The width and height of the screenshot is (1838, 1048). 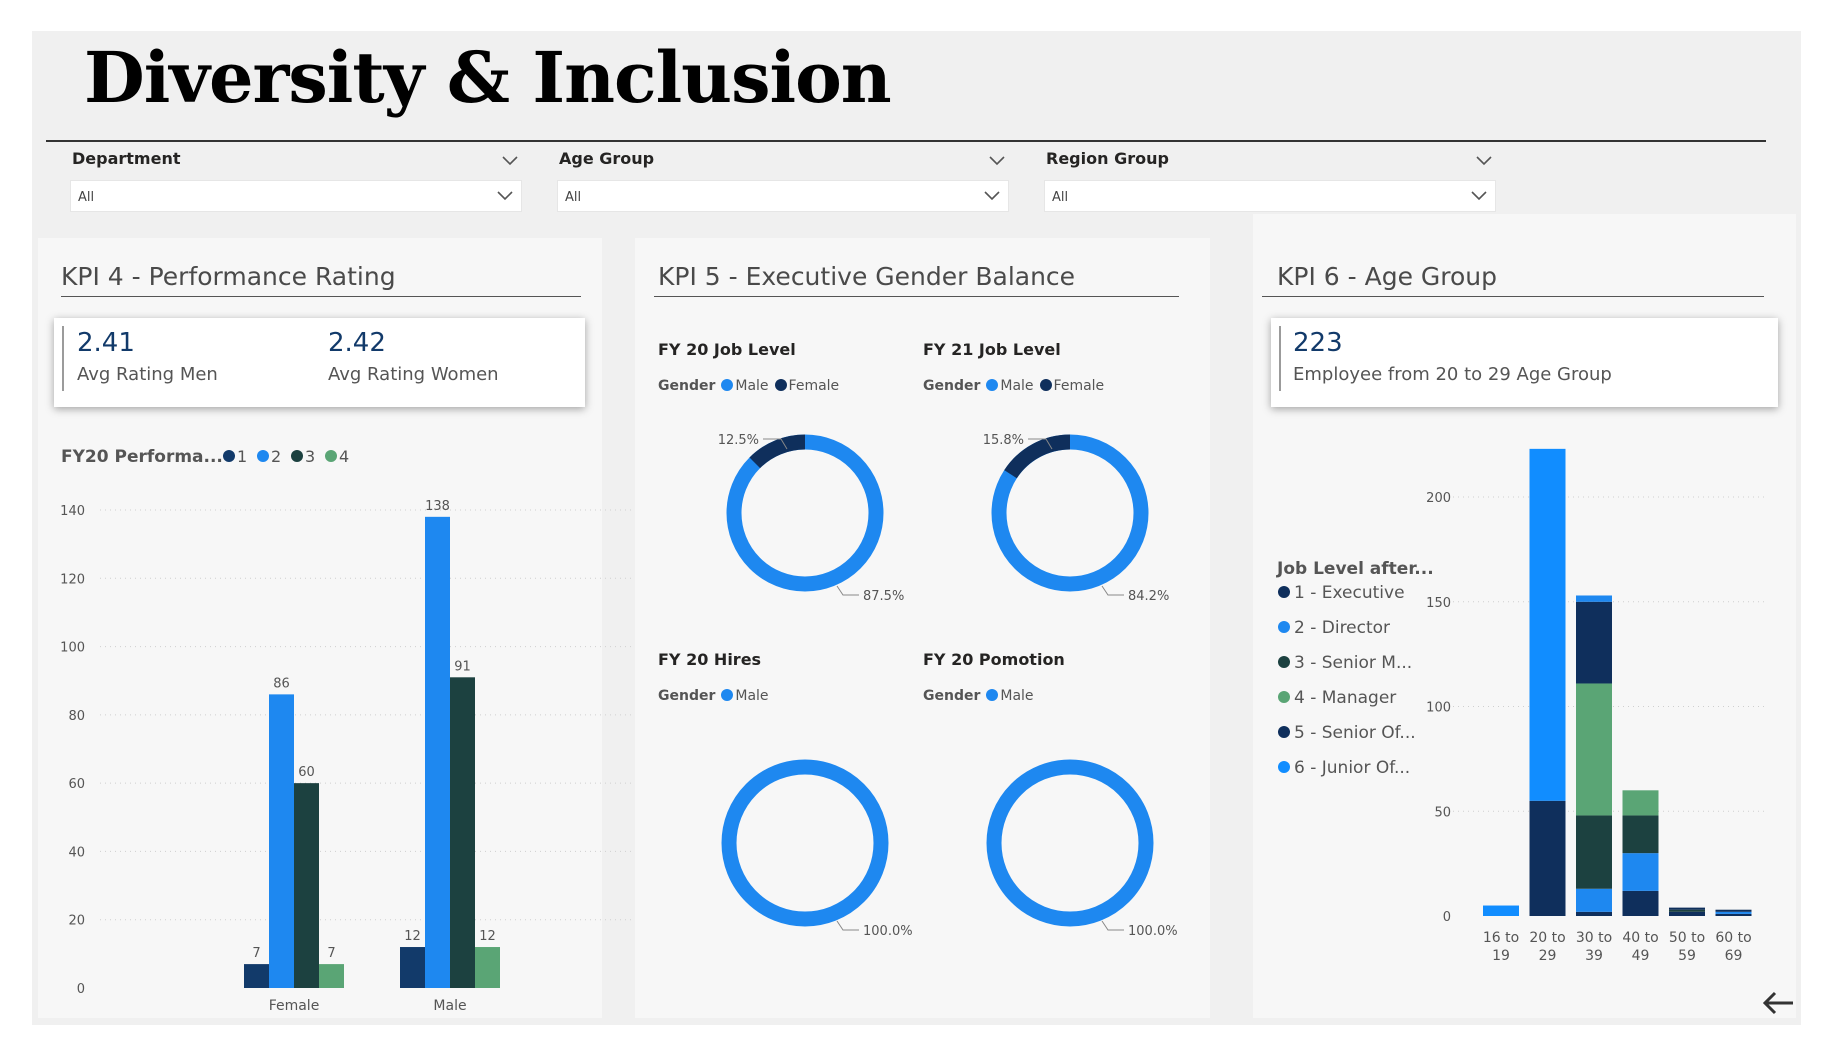 What do you see at coordinates (1547, 938) in the screenshot?
I see `x-tick-label: 20 to` at bounding box center [1547, 938].